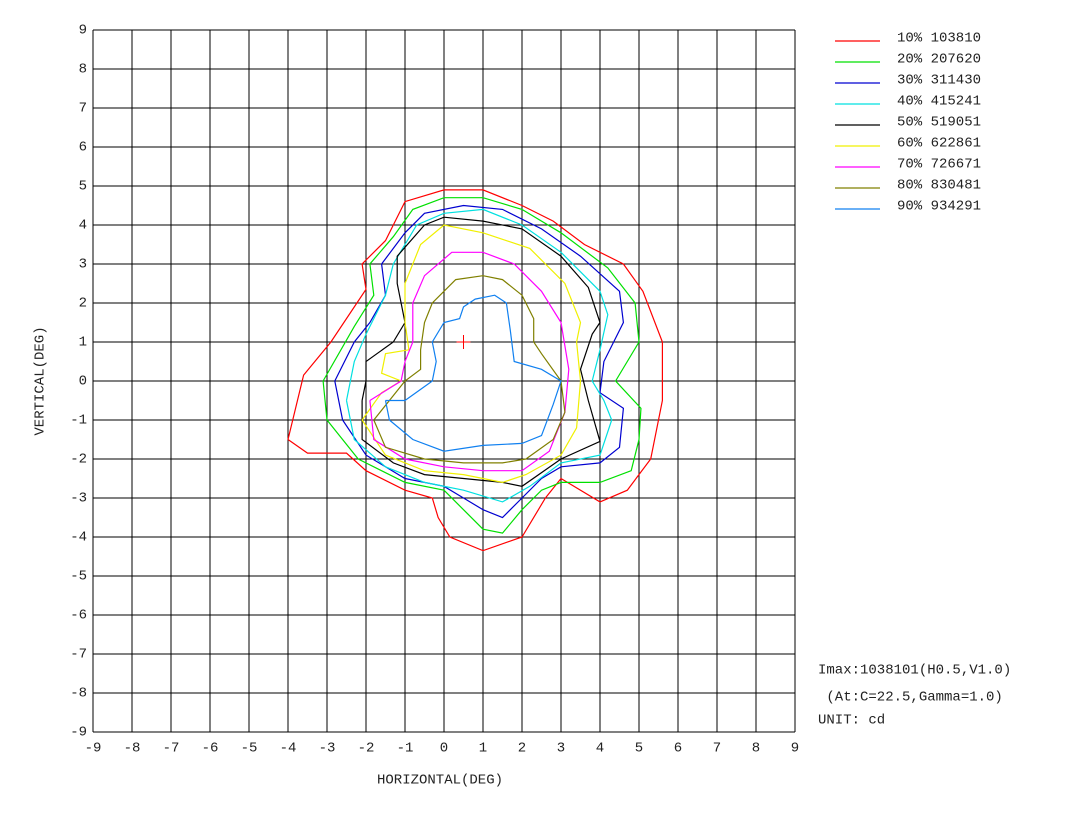 The image size is (1079, 826). What do you see at coordinates (795, 749) in the screenshot?
I see `x-tick-label: 9` at bounding box center [795, 749].